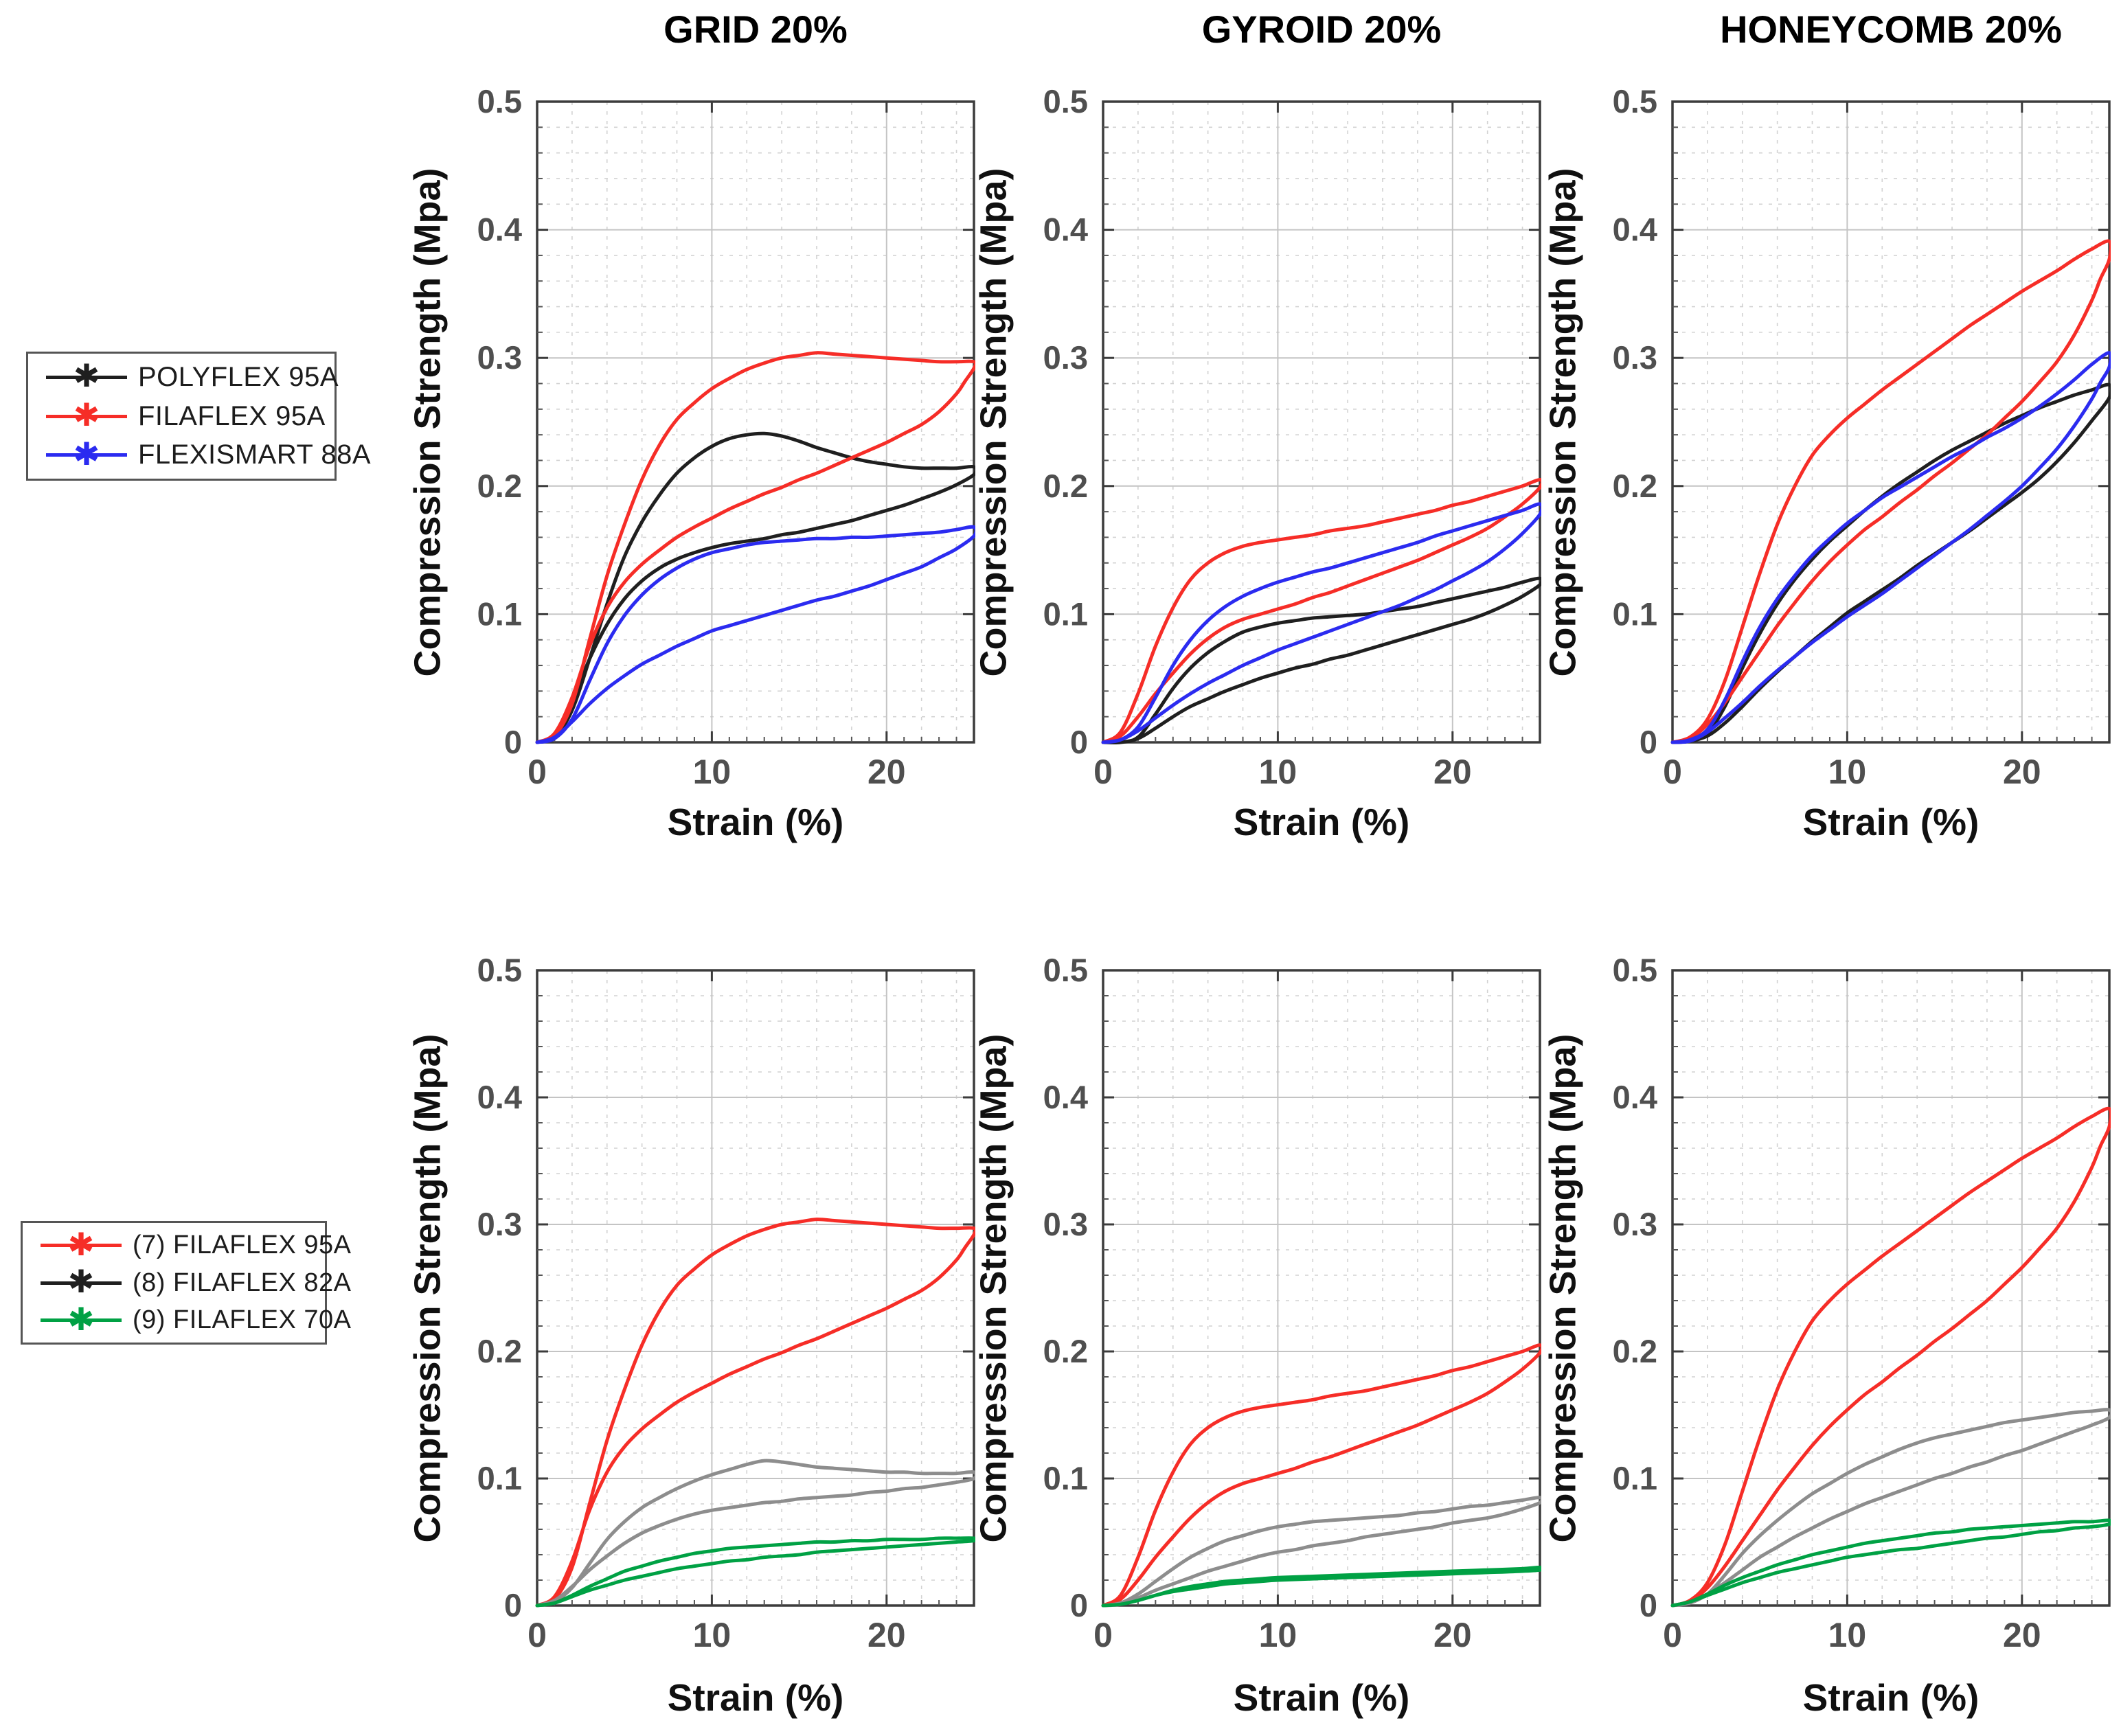 The image size is (2121, 1736). Describe the element at coordinates (242, 1319) in the screenshot. I see `legend-label: (9) FILAFLEX 70A` at that location.